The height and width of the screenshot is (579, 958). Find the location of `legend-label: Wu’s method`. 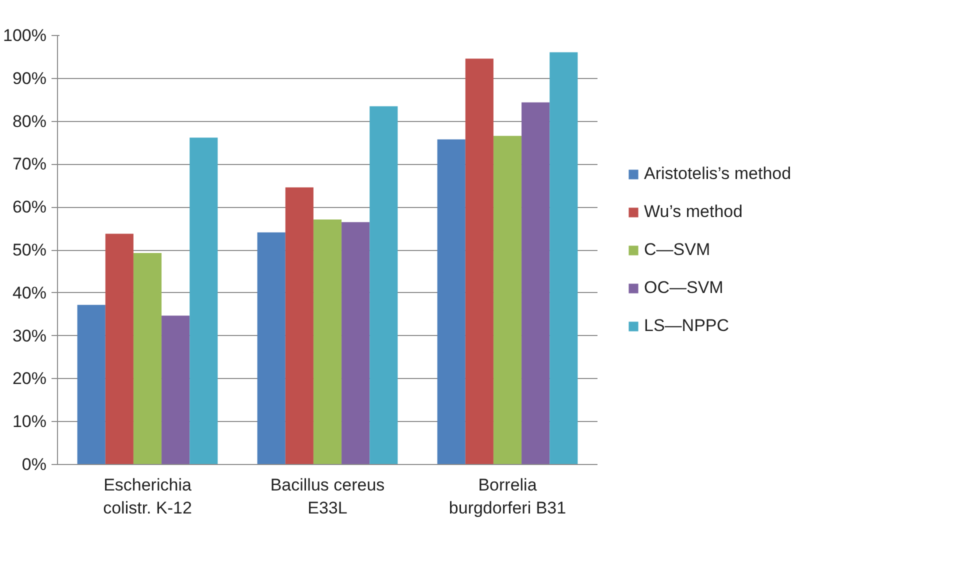

legend-label: Wu’s method is located at coordinates (693, 212).